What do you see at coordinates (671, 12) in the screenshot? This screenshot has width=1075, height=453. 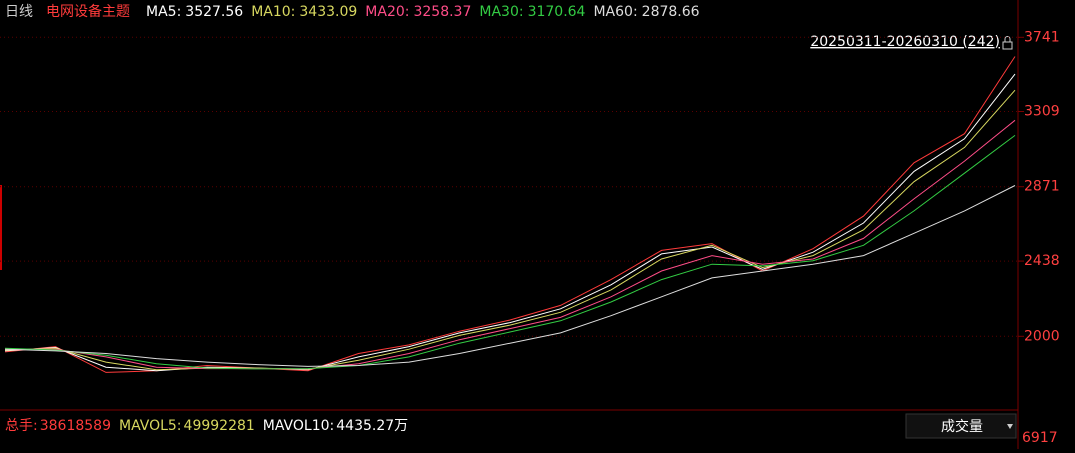 I see `indicator-value: 2878.66` at bounding box center [671, 12].